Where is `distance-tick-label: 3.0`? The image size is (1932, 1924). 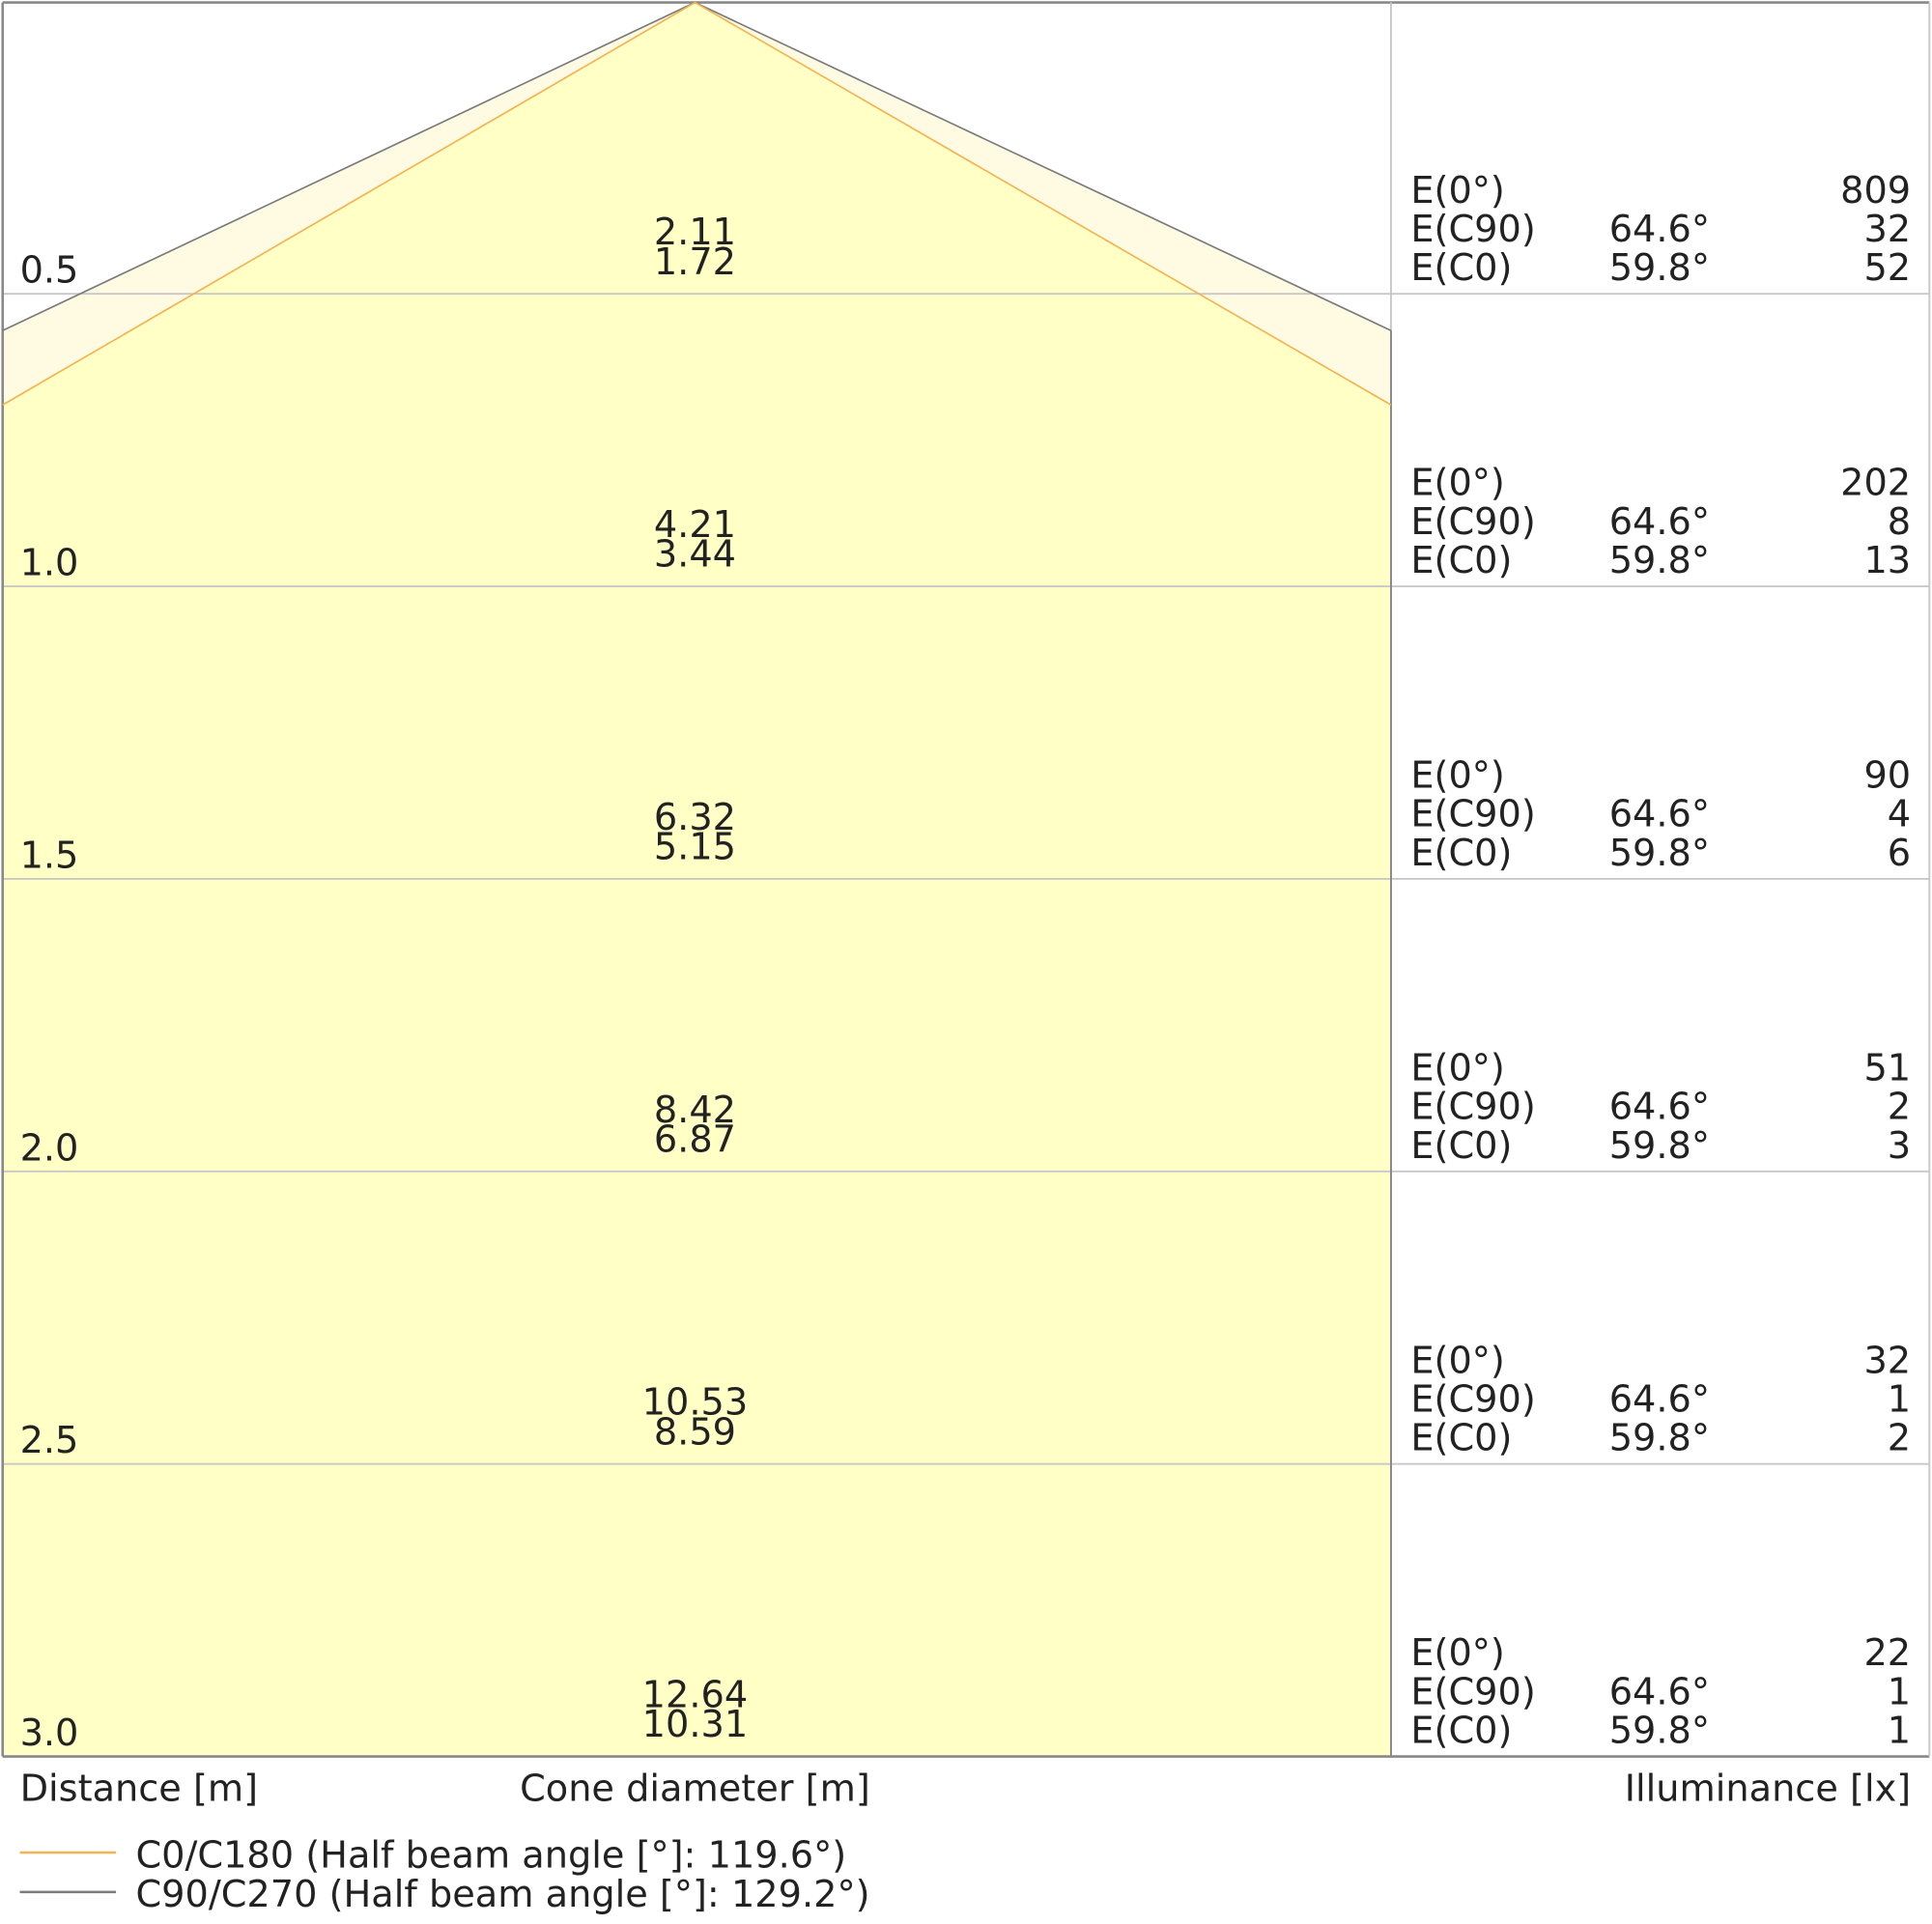 distance-tick-label: 3.0 is located at coordinates (49, 1733).